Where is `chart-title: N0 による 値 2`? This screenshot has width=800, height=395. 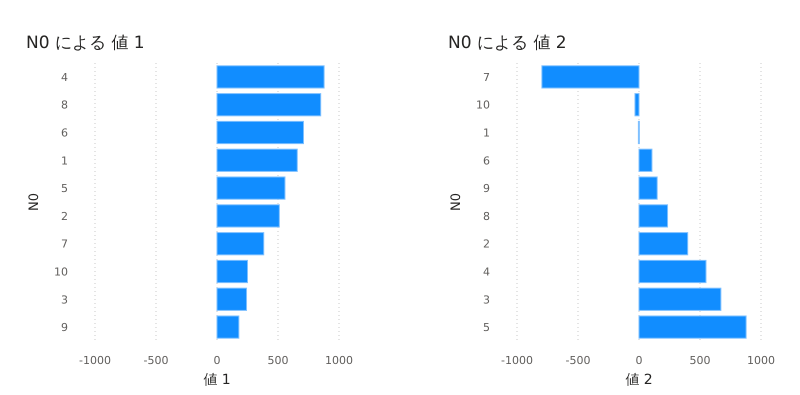
chart-title: N0 による 値 2 is located at coordinates (507, 43).